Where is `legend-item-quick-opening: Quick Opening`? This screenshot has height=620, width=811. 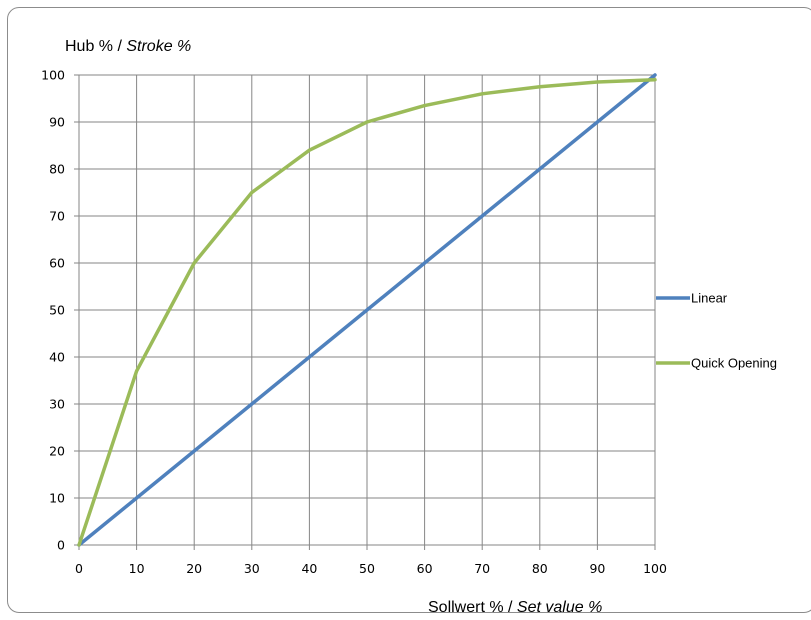 legend-item-quick-opening: Quick Opening is located at coordinates (716, 363).